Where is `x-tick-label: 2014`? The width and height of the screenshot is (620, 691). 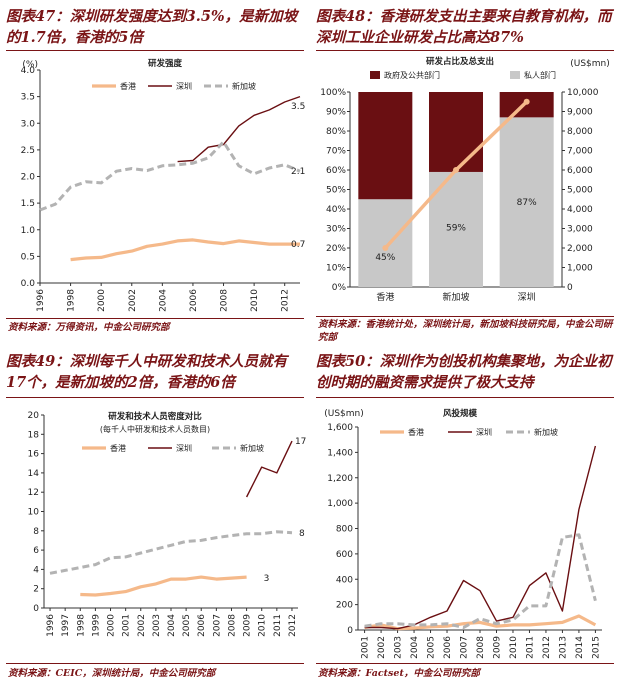 x-tick-label: 2014 is located at coordinates (580, 647).